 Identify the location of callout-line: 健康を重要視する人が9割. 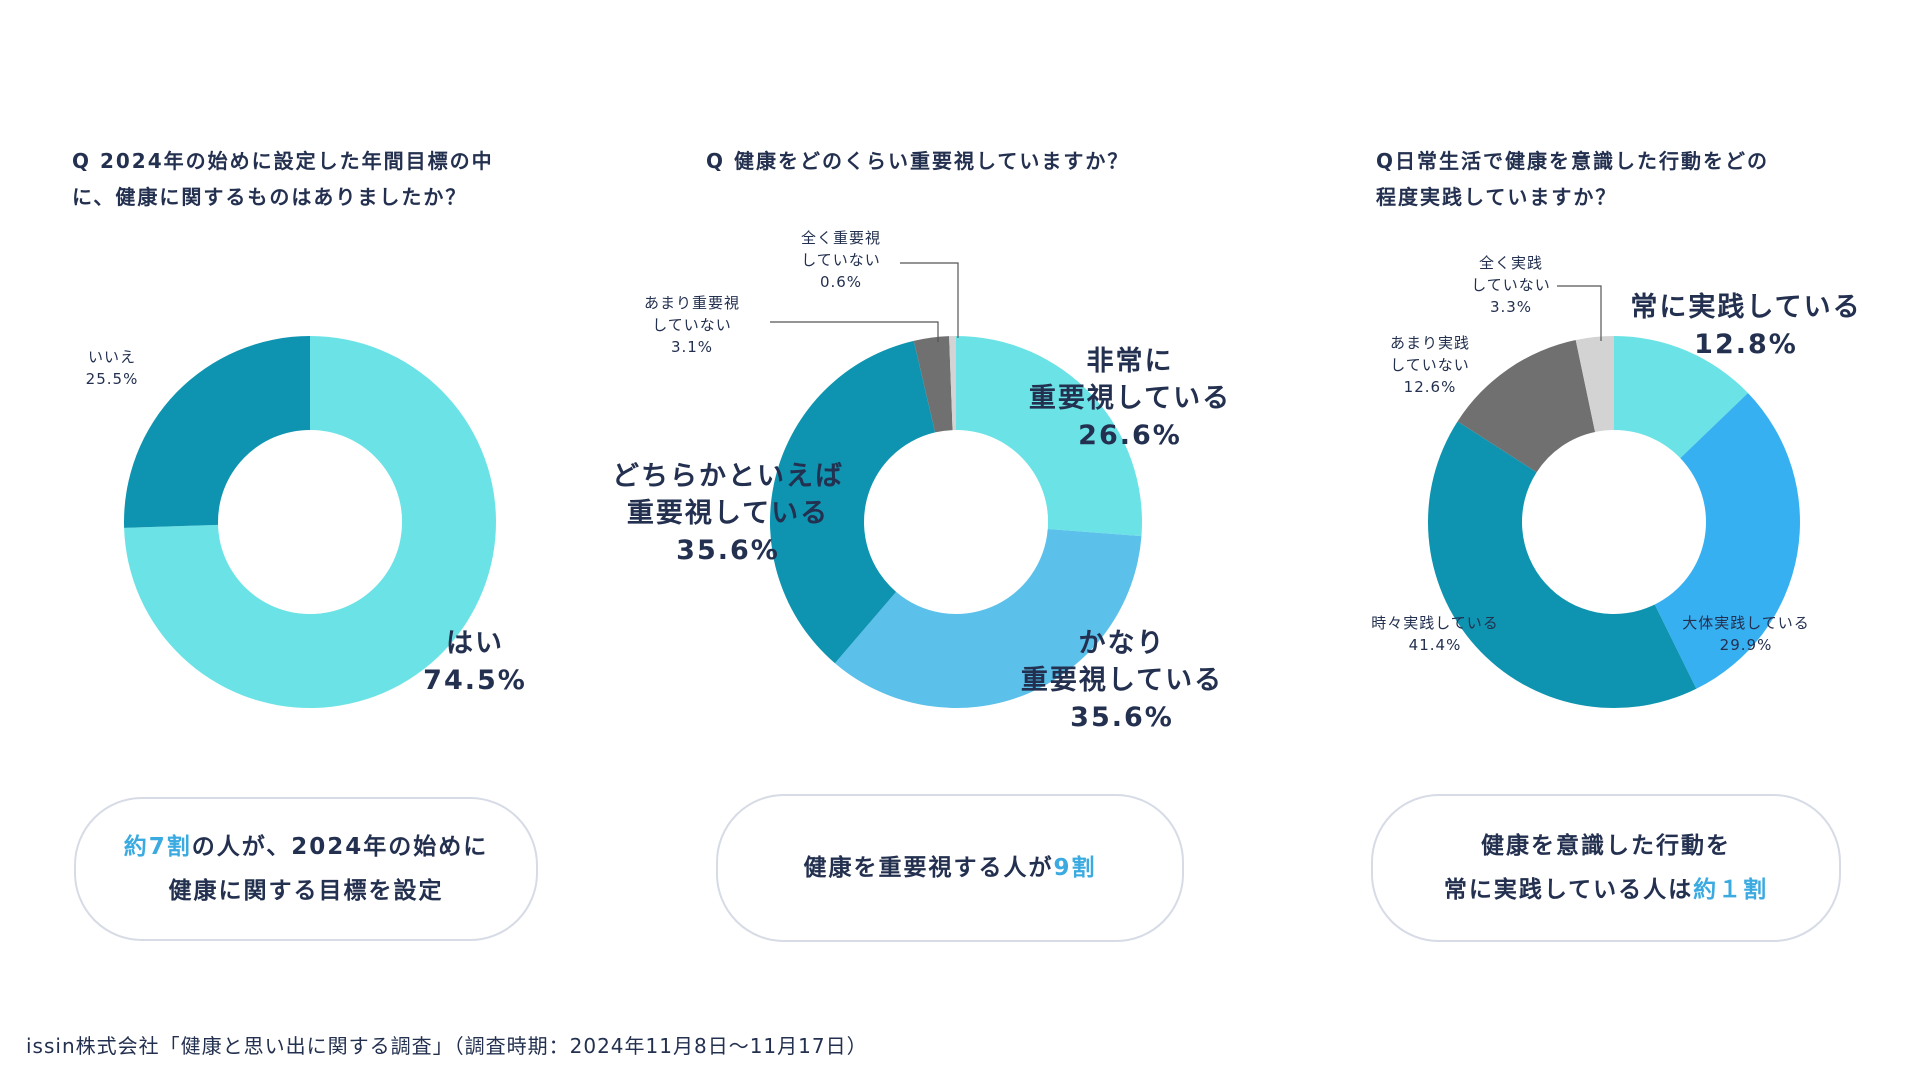
(949, 868).